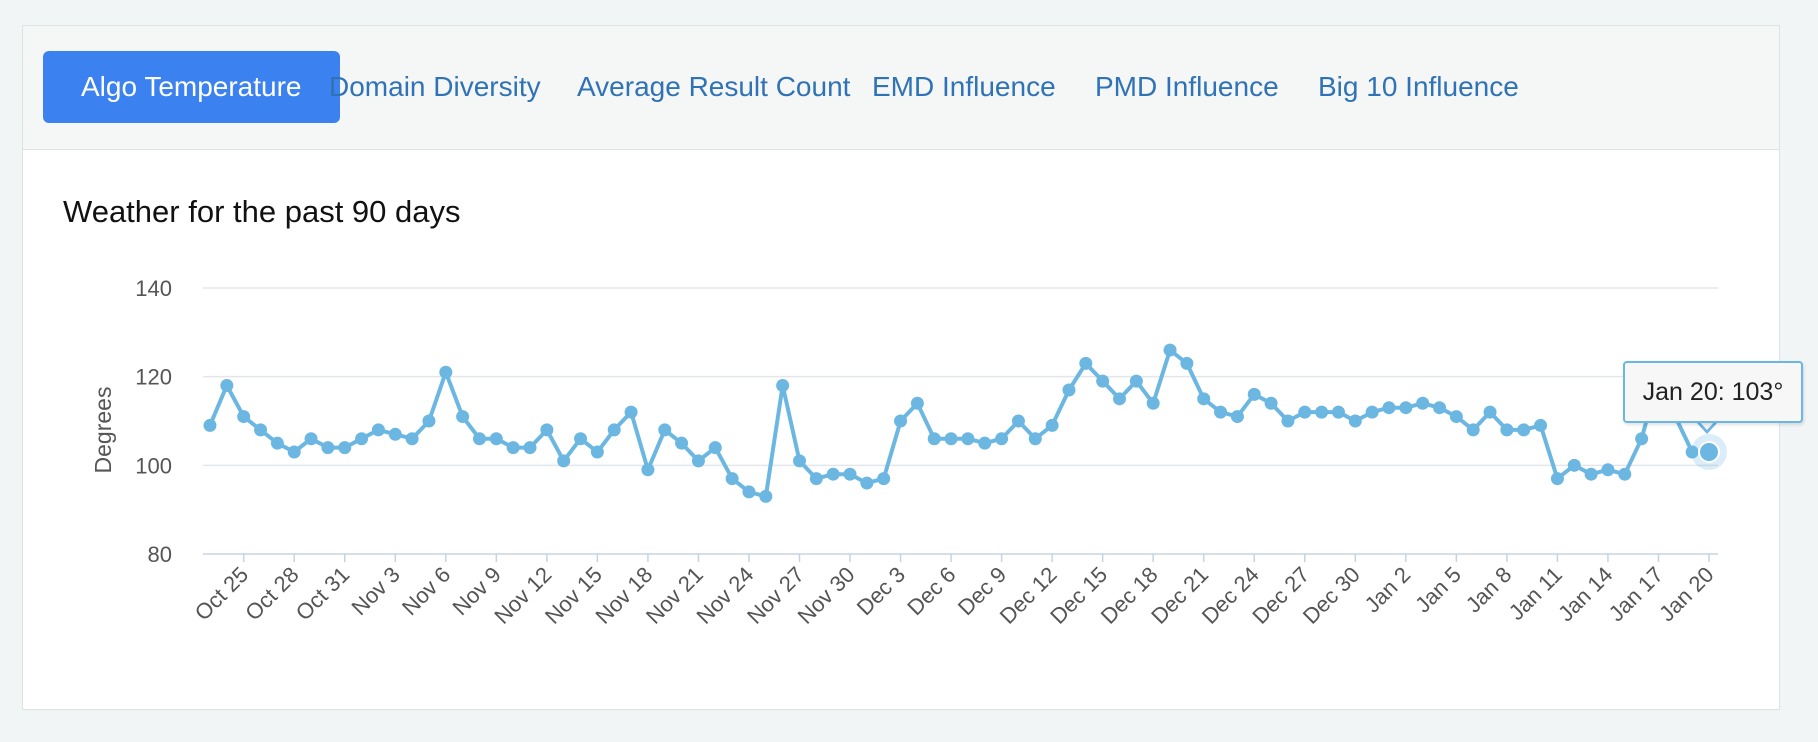  I want to click on tab-emd-influence: EMD Influence, so click(964, 86).